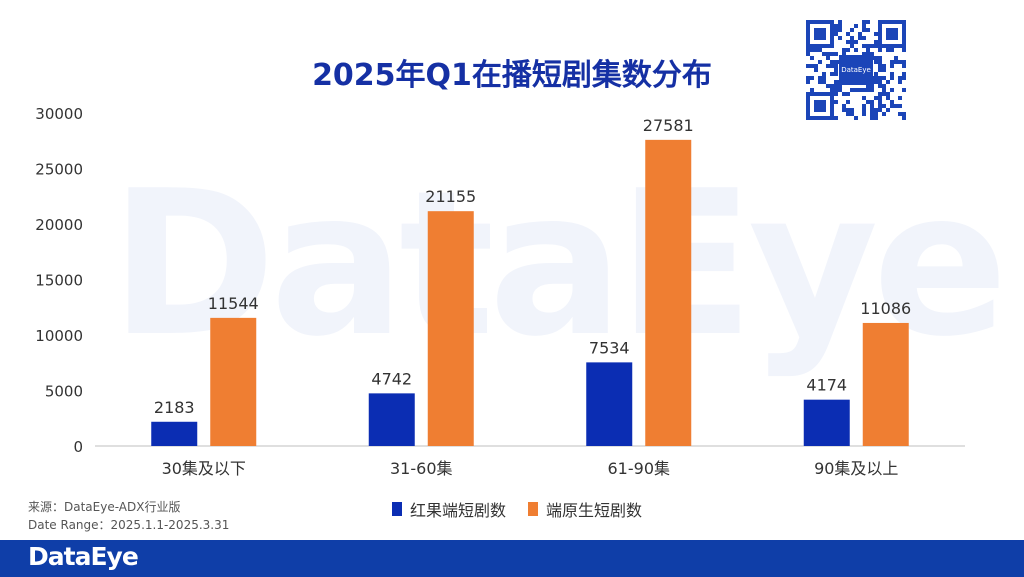 The width and height of the screenshot is (1024, 577). What do you see at coordinates (174, 407) in the screenshot?
I see `data-label: 2183` at bounding box center [174, 407].